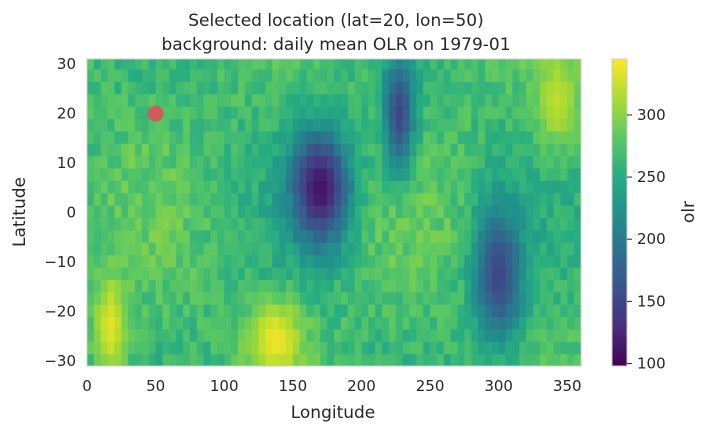 The image size is (709, 438). What do you see at coordinates (224, 386) in the screenshot?
I see `x-tick-label: 100` at bounding box center [224, 386].